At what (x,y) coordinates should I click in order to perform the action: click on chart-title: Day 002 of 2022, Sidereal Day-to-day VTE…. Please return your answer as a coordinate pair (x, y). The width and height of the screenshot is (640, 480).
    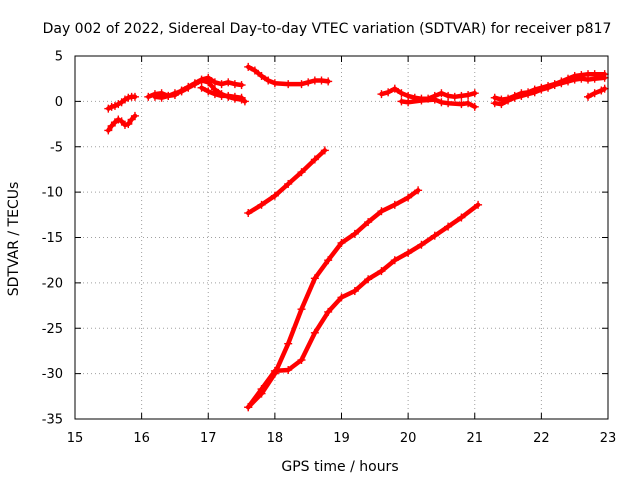
    Looking at the image, I should click on (327, 29).